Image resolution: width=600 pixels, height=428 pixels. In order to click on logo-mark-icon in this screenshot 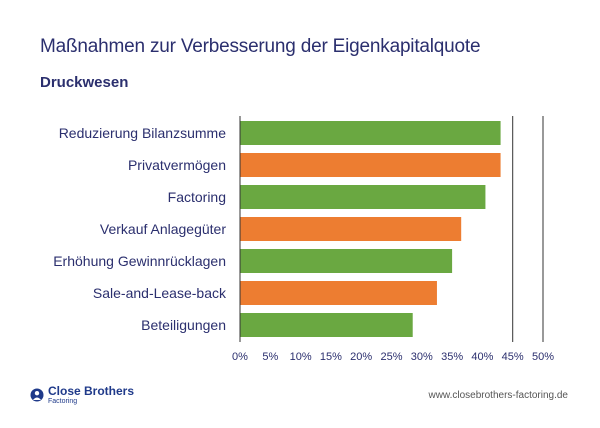, I will do `click(37, 395)`.